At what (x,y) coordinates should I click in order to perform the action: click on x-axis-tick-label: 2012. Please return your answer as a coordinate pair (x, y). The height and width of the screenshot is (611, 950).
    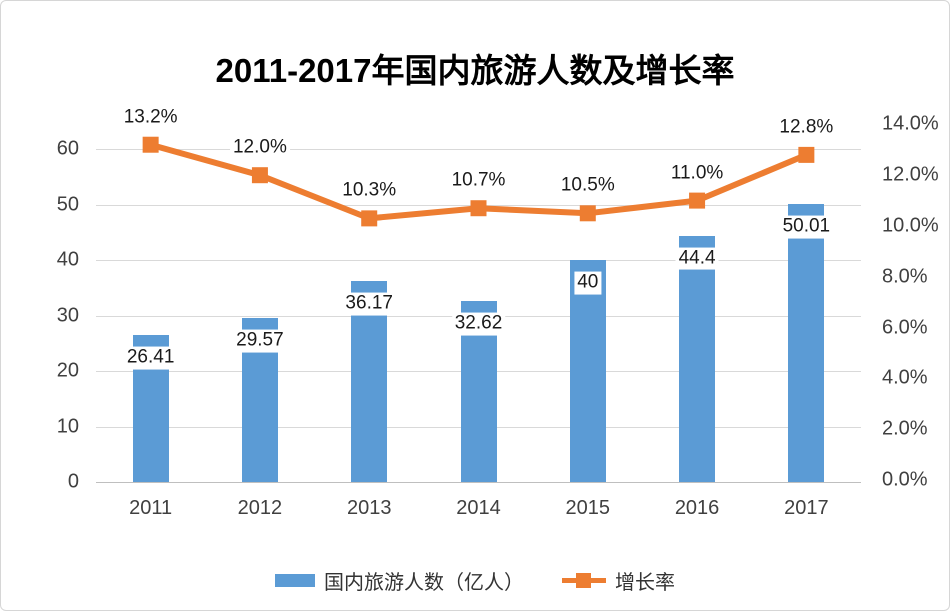
    Looking at the image, I should click on (260, 508).